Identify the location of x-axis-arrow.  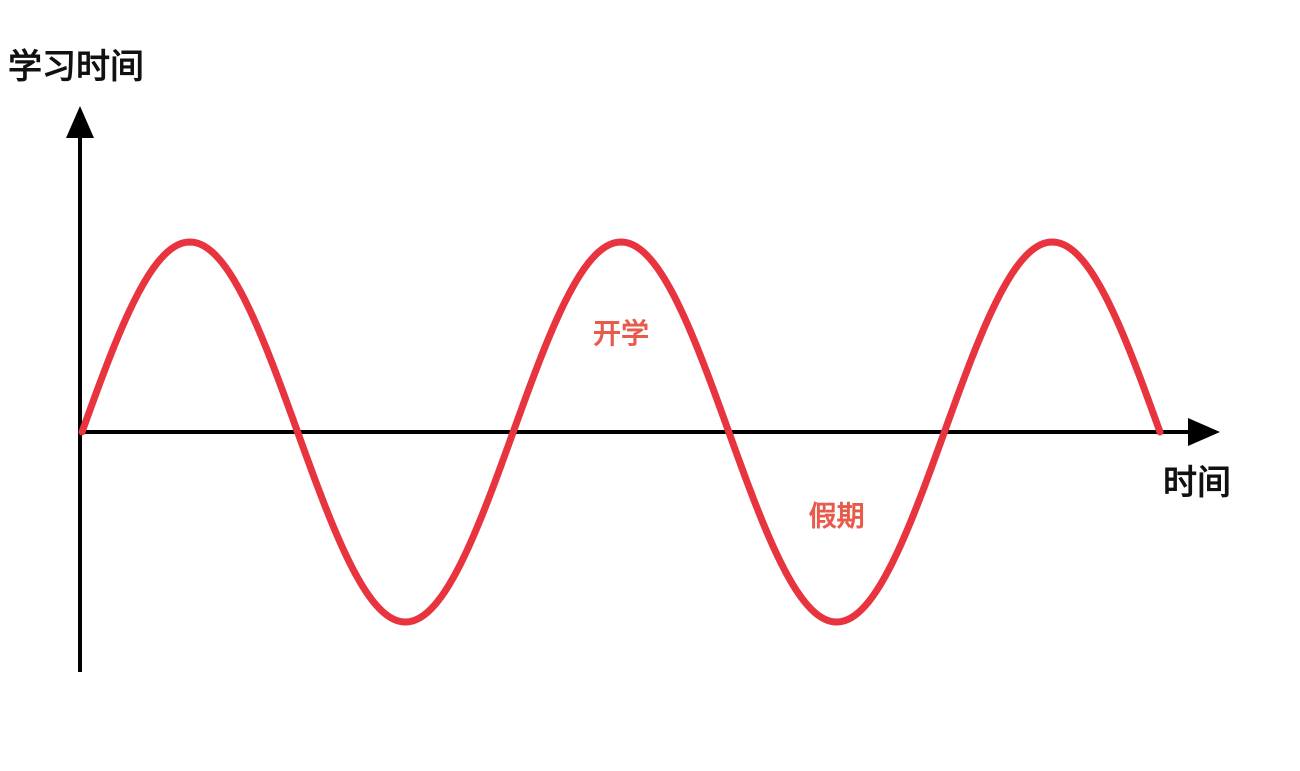
(1204, 432).